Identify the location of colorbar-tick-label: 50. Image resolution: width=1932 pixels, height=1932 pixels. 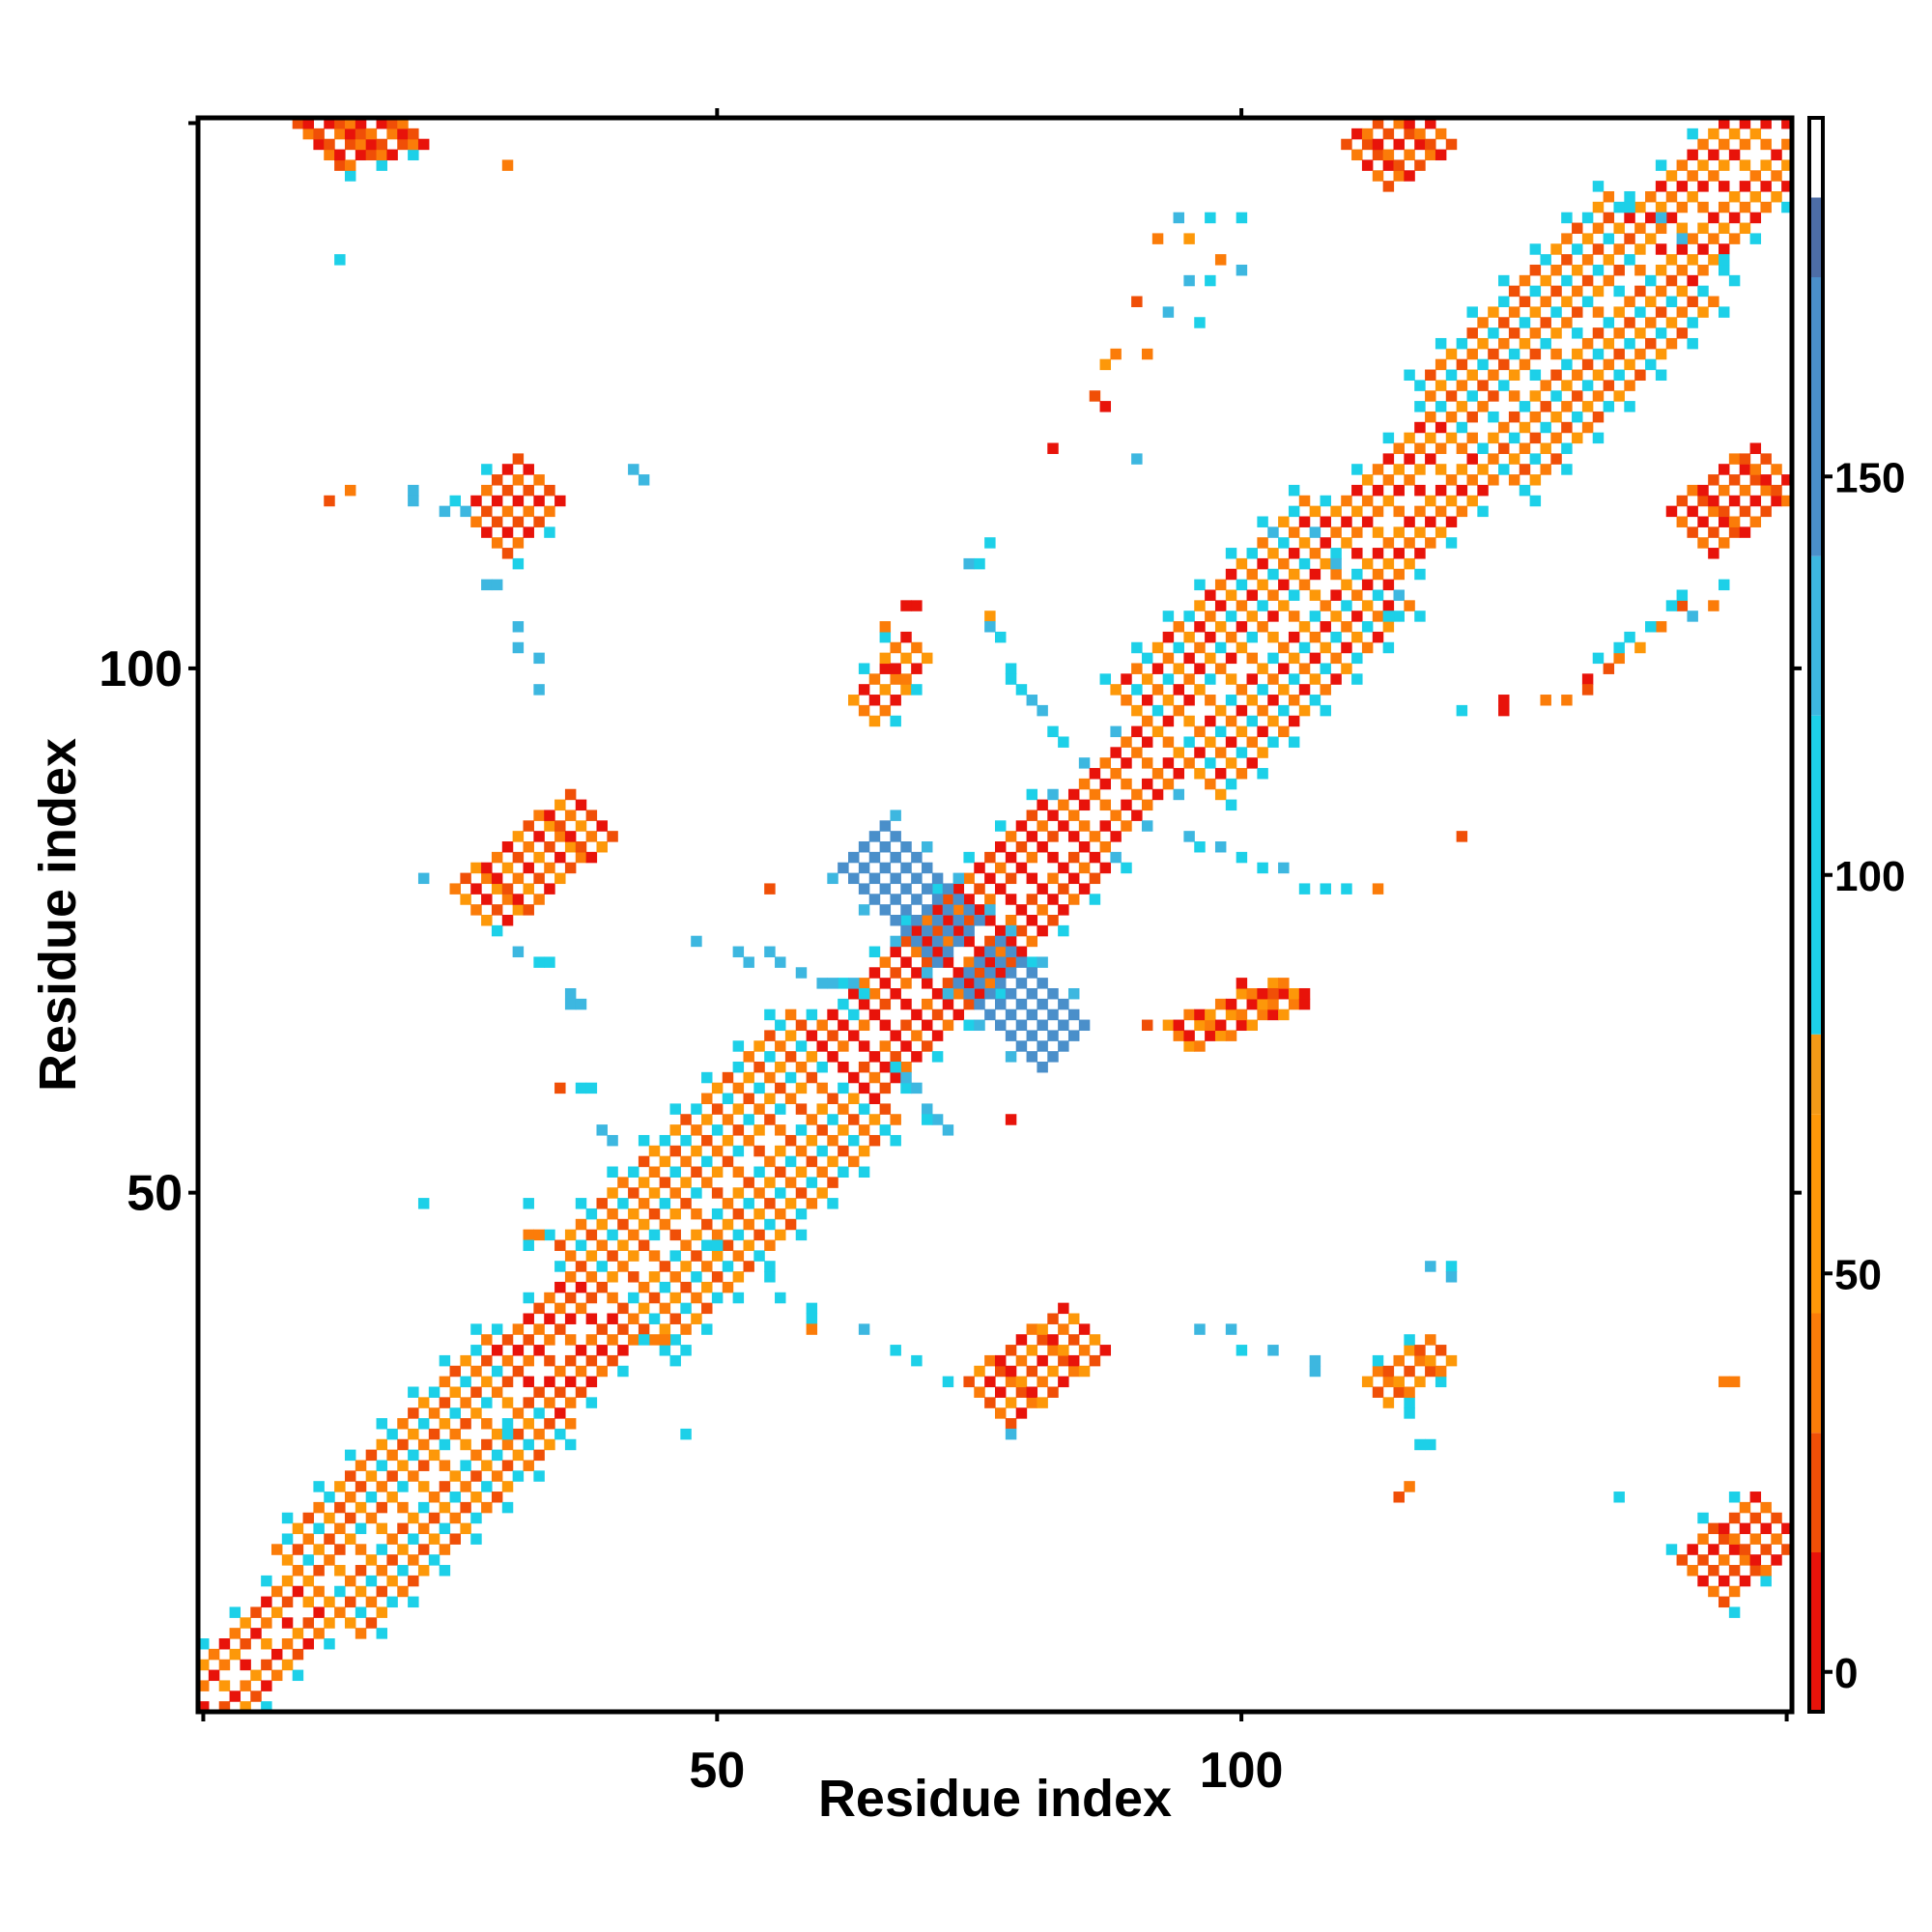
(1858, 1274).